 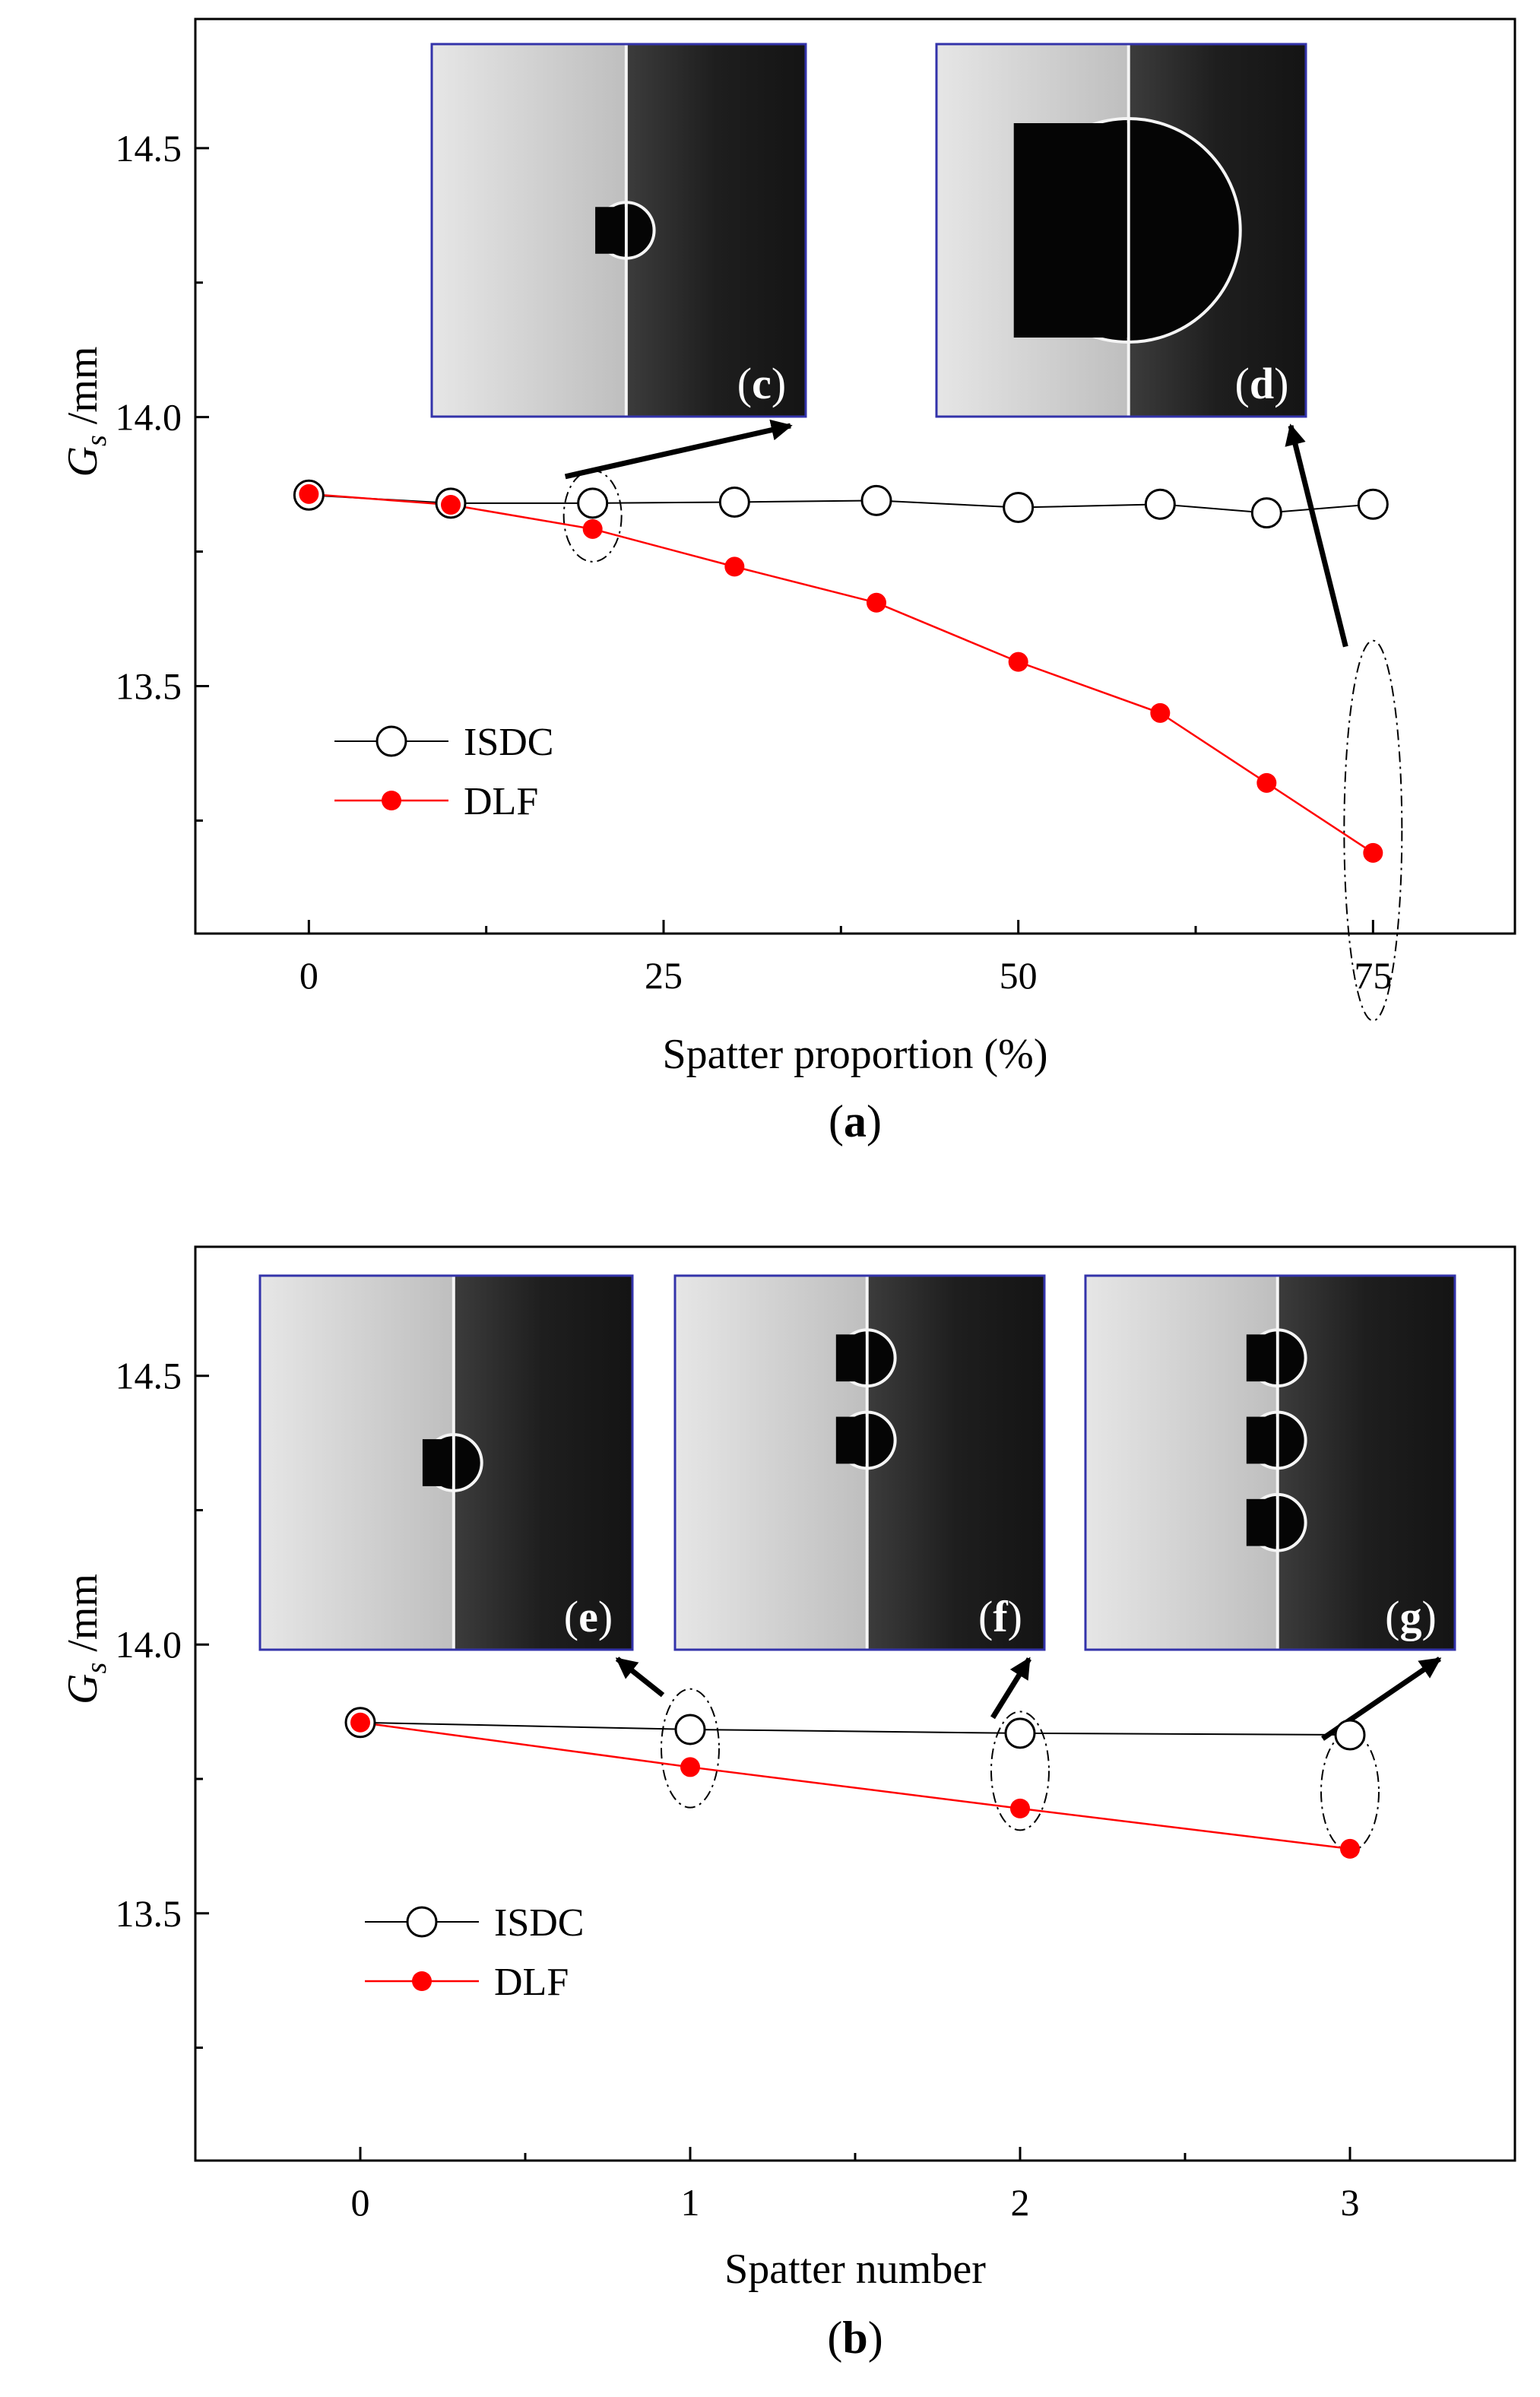 I want to click on inset-image-g: (g), so click(x=1270, y=1462).